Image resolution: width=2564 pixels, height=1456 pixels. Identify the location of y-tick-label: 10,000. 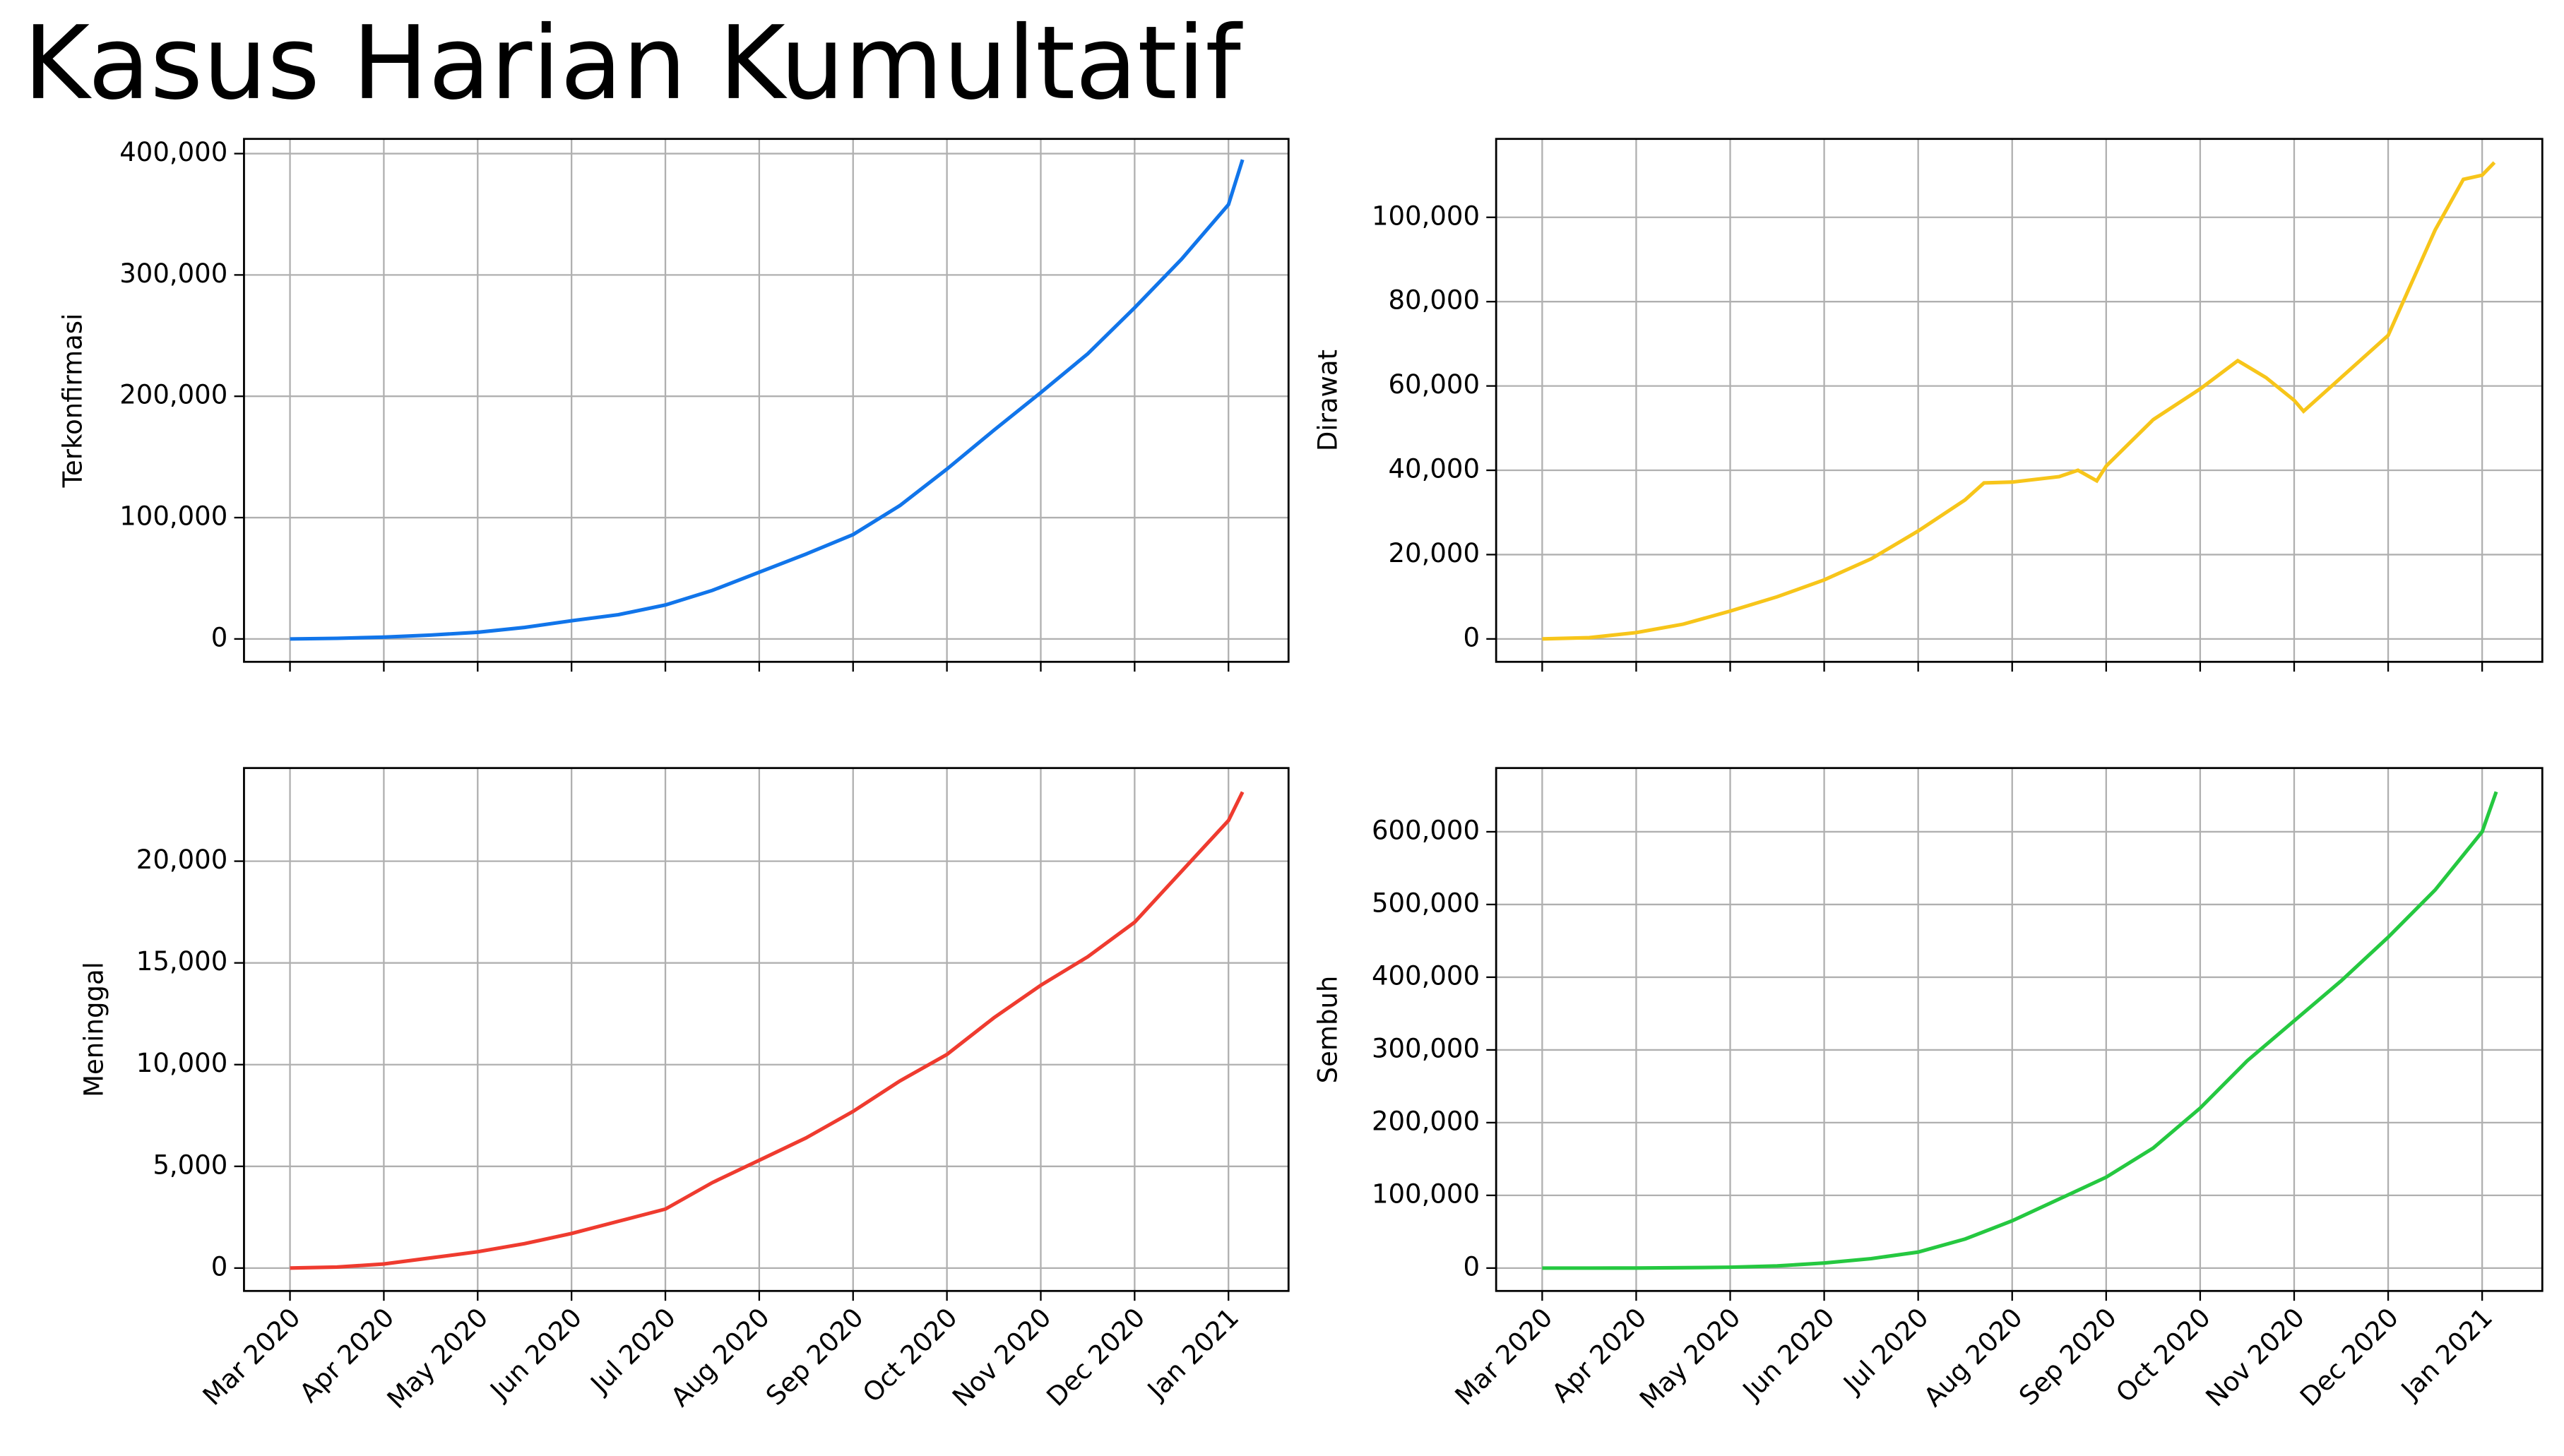
(182, 1063).